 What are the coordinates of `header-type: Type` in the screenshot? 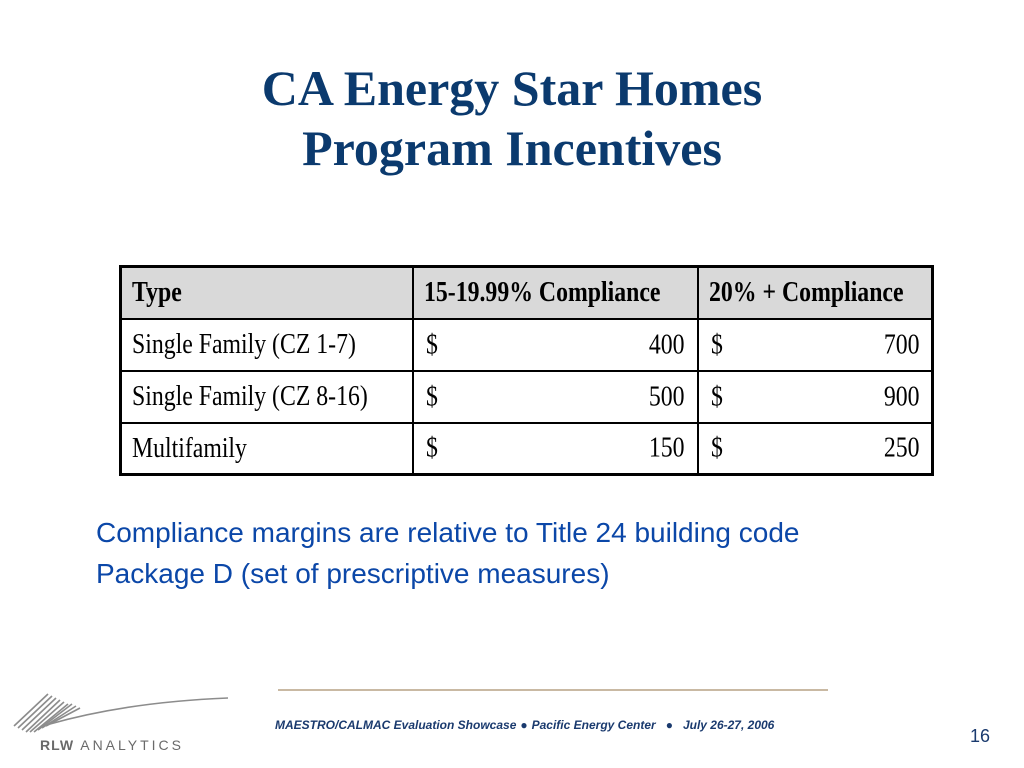 It's located at (266, 292).